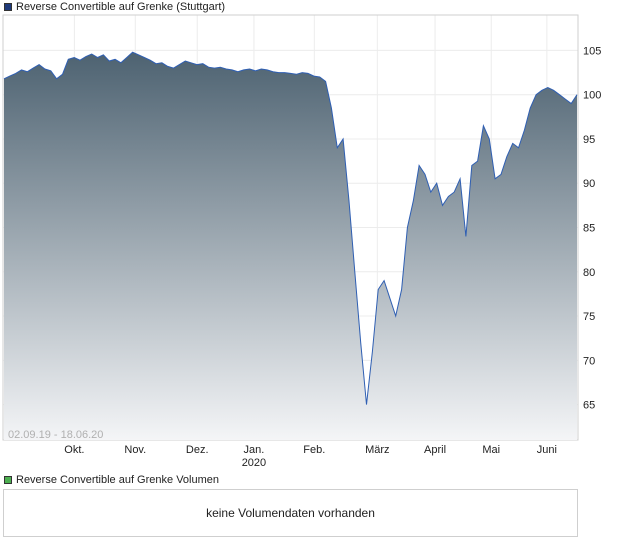 The width and height of the screenshot is (620, 546). Describe the element at coordinates (547, 450) in the screenshot. I see `x-tick-label: Juni` at that location.